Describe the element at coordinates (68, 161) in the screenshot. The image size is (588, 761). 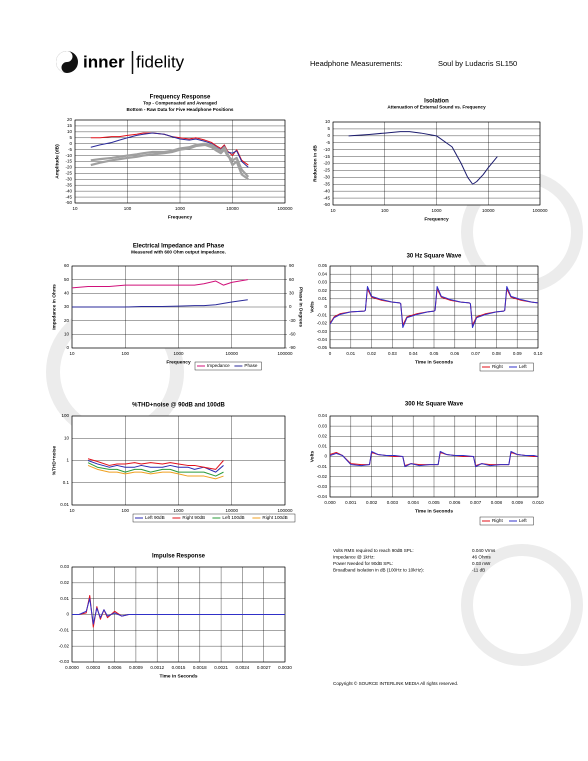
I see `y-tick-label: -15` at that location.